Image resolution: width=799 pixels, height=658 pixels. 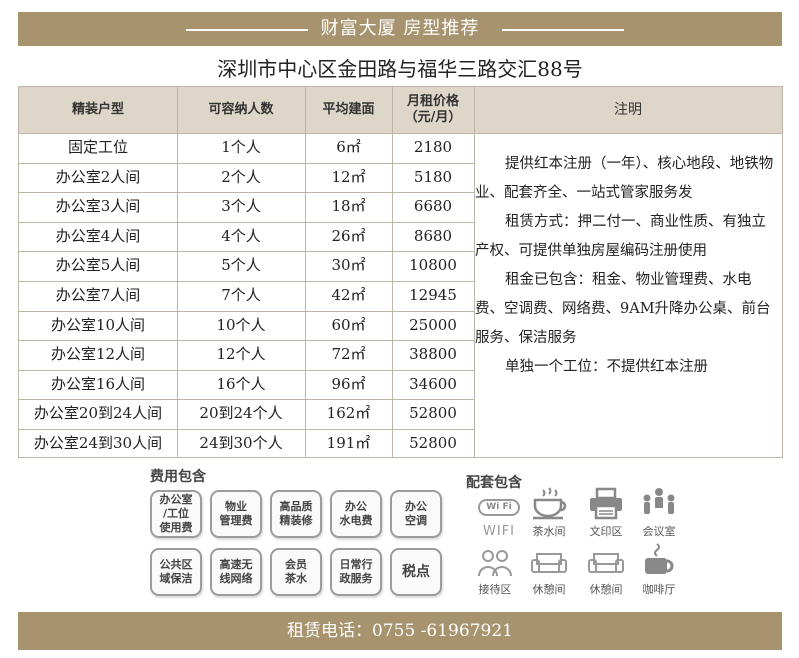 I want to click on fee-item: 公共区 域保洁, so click(x=176, y=572).